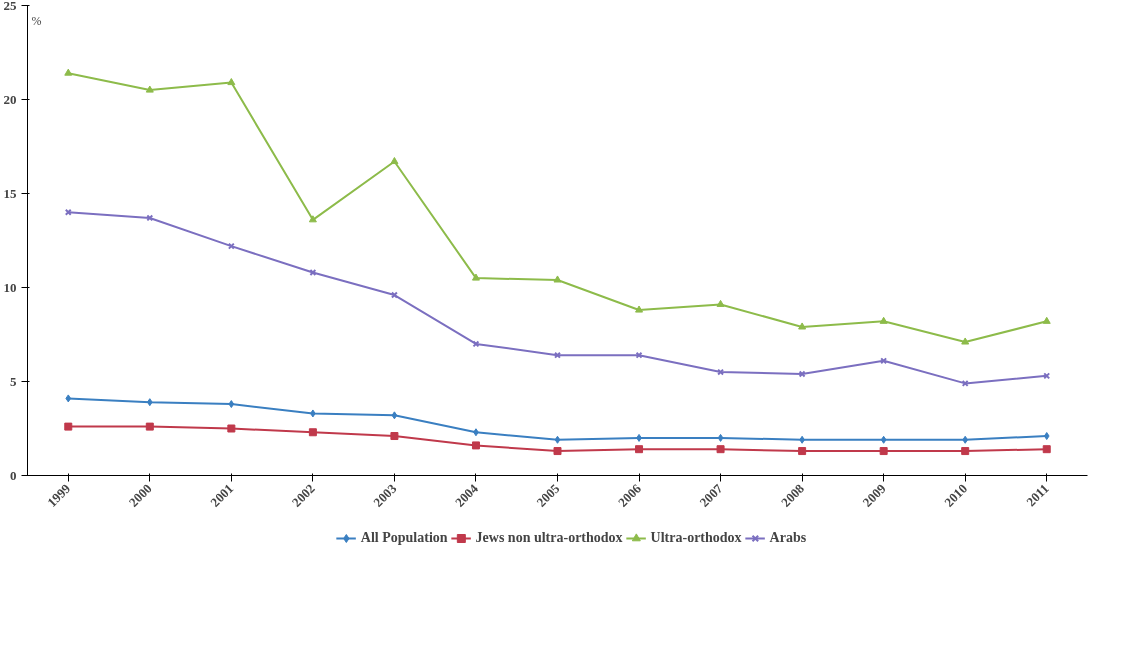 This screenshot has width=1146, height=655. Describe the element at coordinates (956, 495) in the screenshot. I see `x-tick-label: 2010` at that location.